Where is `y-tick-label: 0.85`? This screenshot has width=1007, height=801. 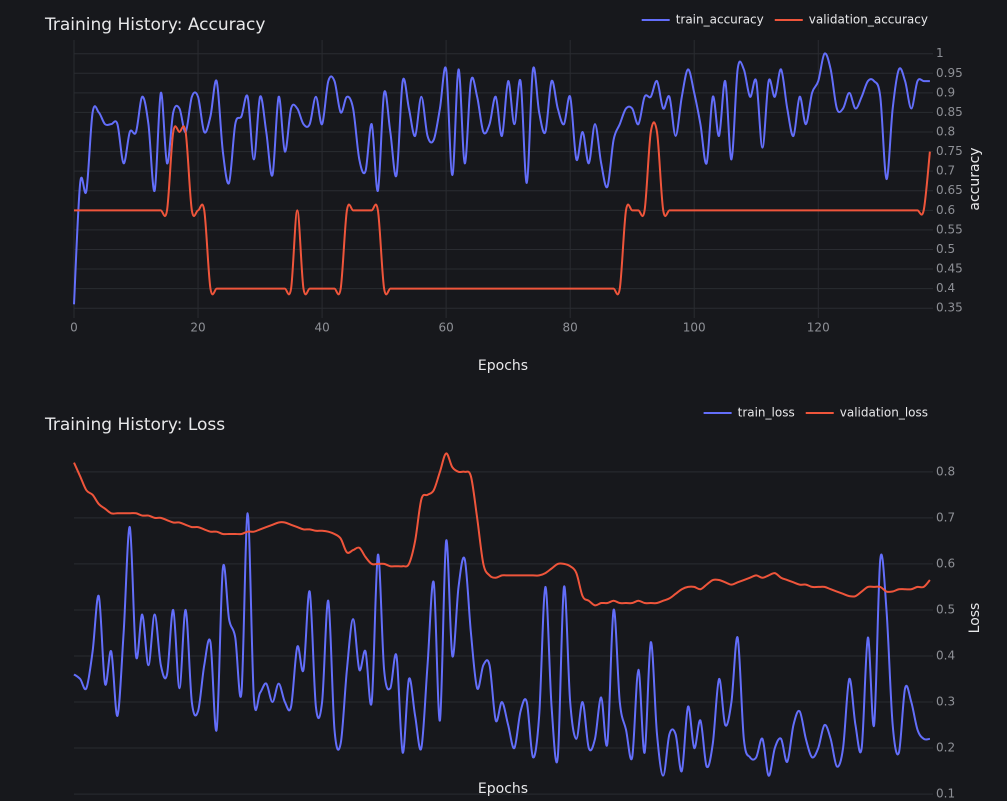
y-tick-label: 0.85 is located at coordinates (949, 112).